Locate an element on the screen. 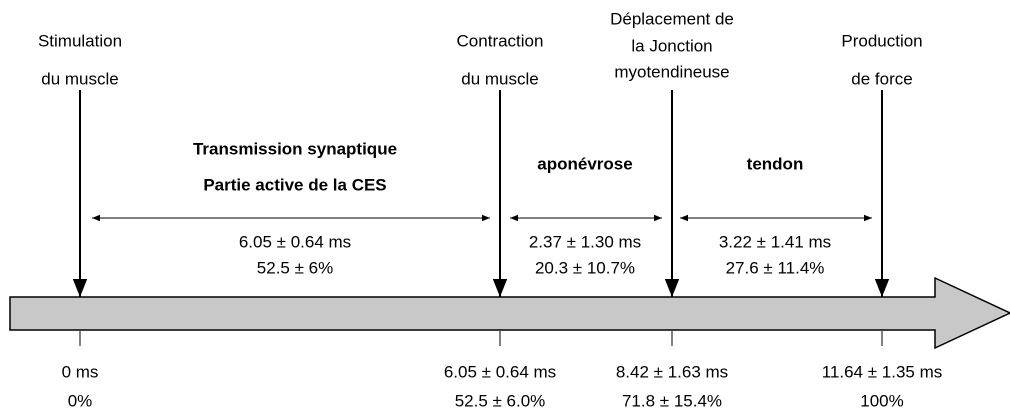 The width and height of the screenshot is (1010, 414). segment-duration: 2.37 ± 1.30 ms is located at coordinates (585, 241).